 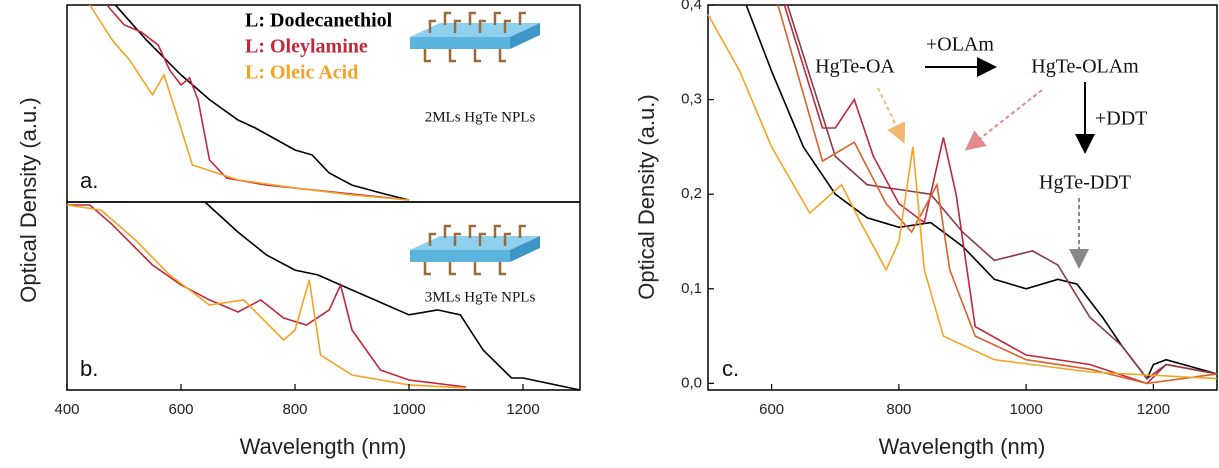 What do you see at coordinates (301, 73) in the screenshot?
I see `legend-entry: L: Oleic Acid` at bounding box center [301, 73].